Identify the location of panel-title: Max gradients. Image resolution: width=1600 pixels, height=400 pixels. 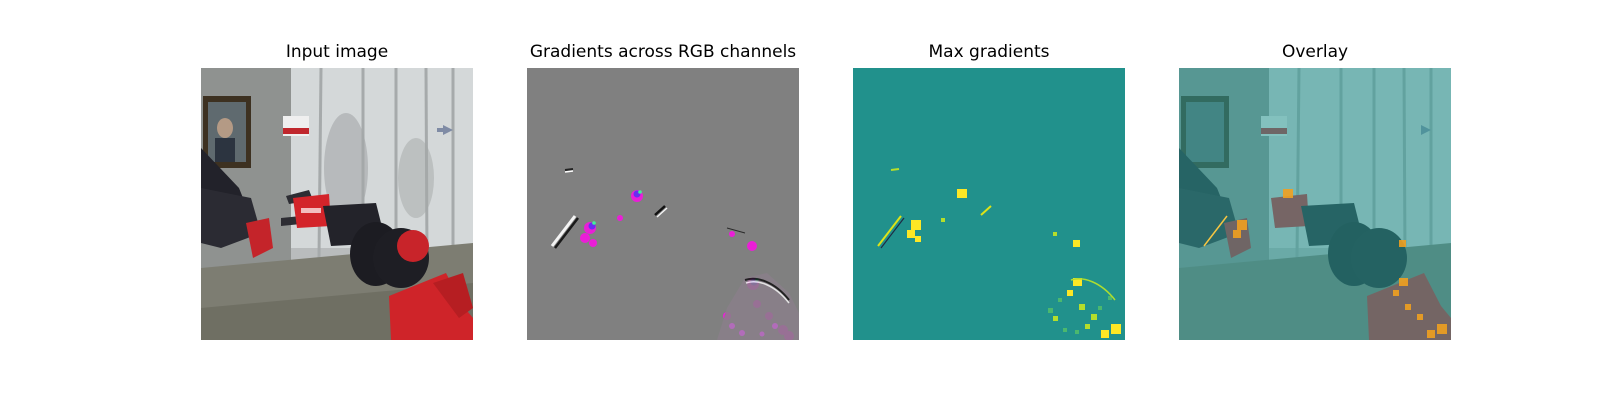
(989, 52).